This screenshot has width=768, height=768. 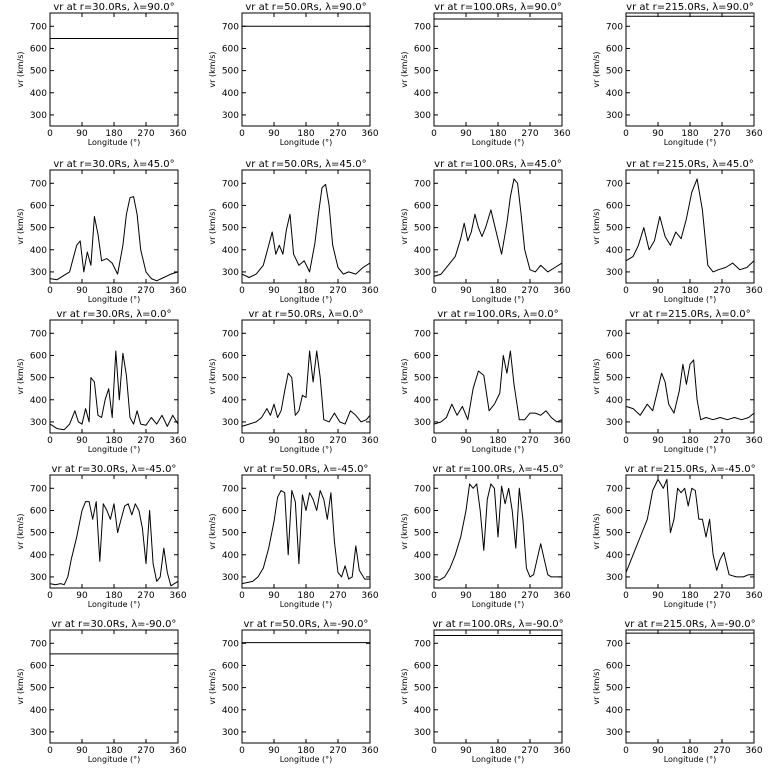 What do you see at coordinates (113, 7) in the screenshot?
I see `chart-title: vr at r=30.0Rs, λ=90.0°` at bounding box center [113, 7].